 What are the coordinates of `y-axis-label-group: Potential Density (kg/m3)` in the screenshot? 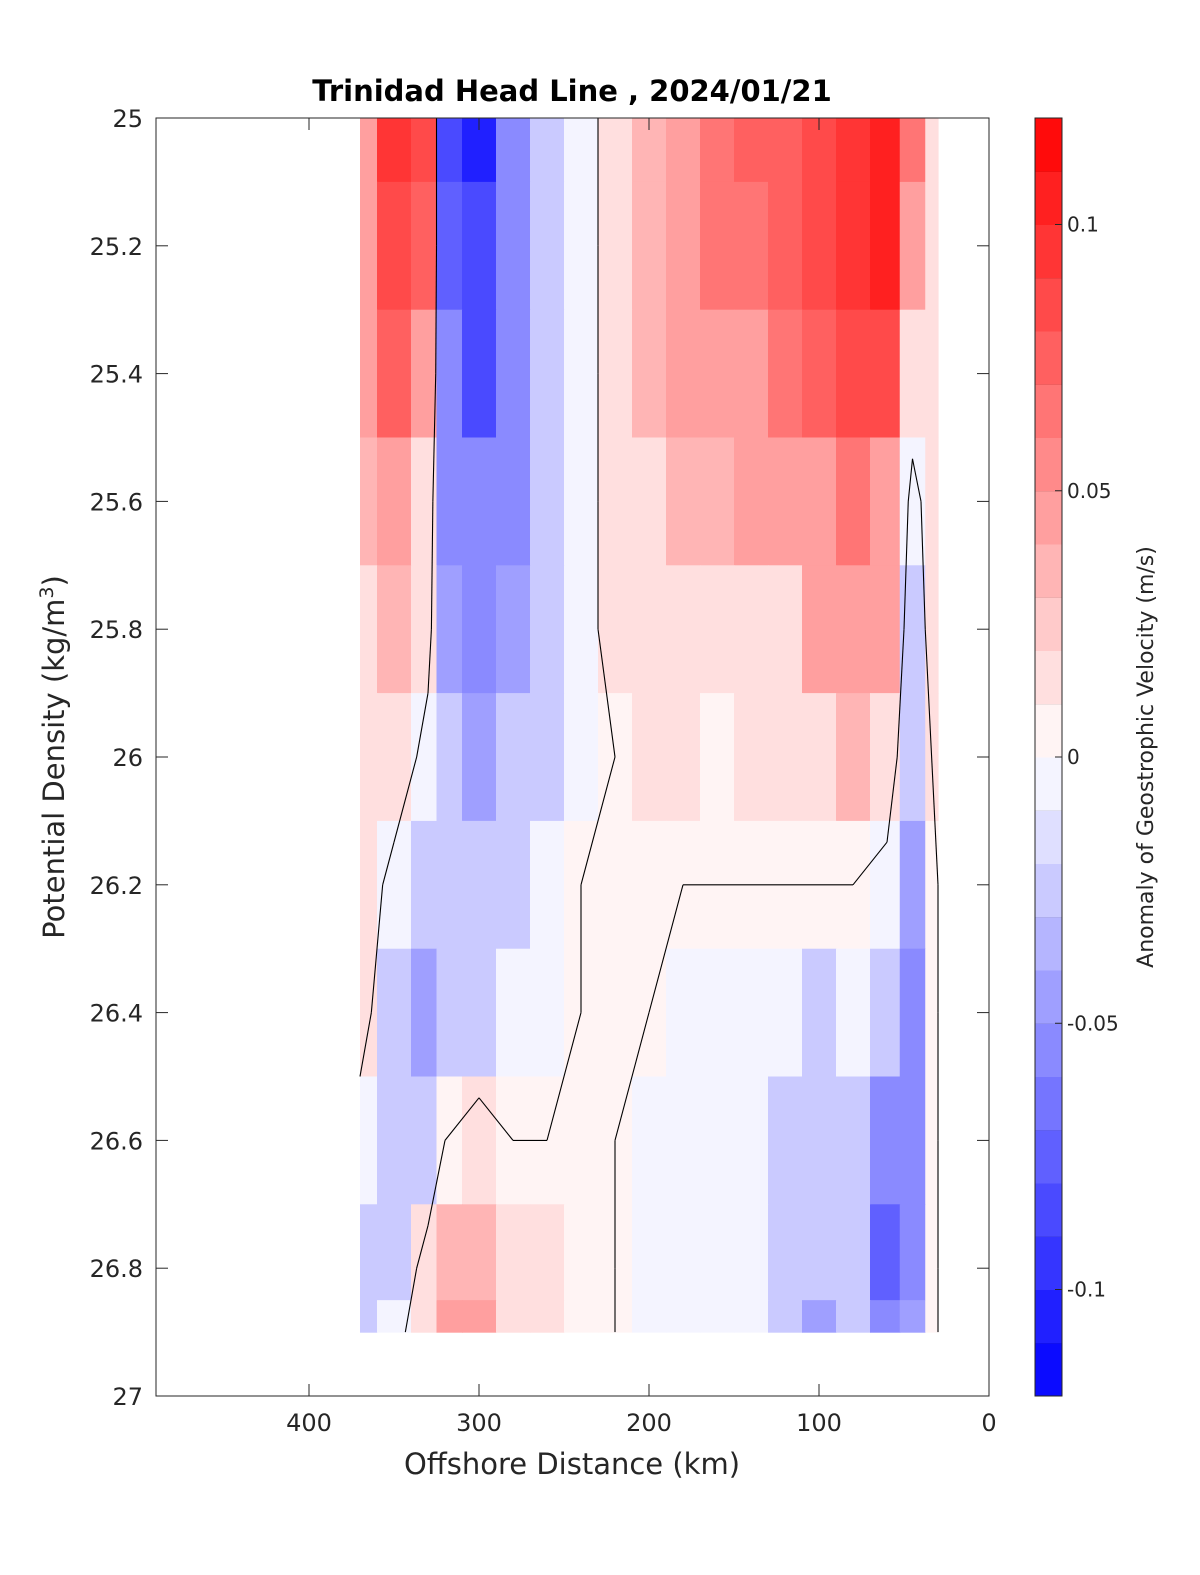 It's located at (53, 757).